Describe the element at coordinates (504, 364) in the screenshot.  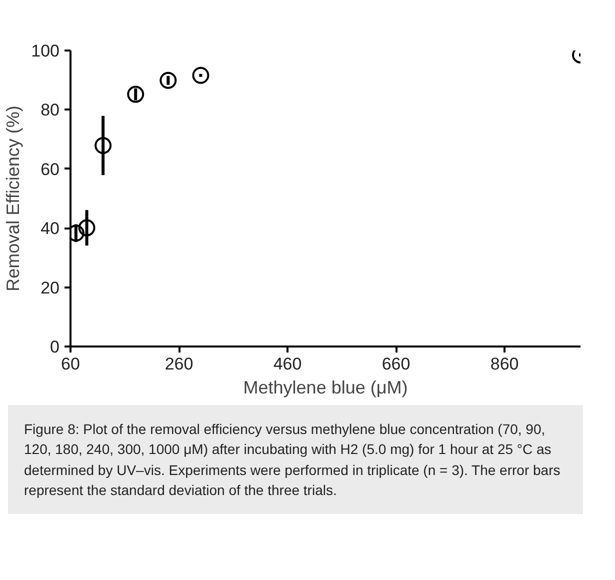
I see `x-tick-label: 860` at that location.